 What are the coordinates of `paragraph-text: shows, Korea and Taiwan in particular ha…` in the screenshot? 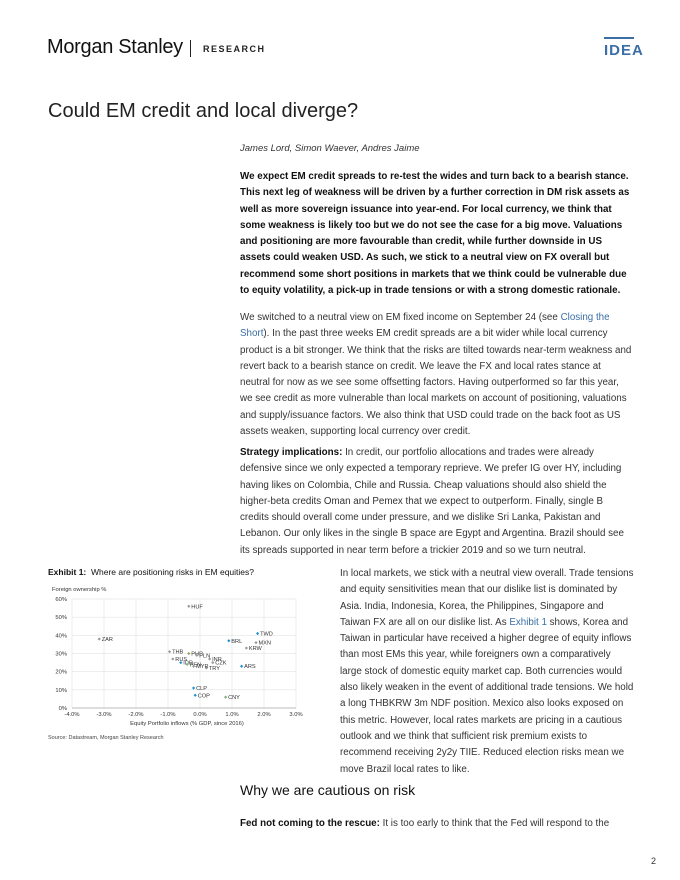 It's located at (487, 695).